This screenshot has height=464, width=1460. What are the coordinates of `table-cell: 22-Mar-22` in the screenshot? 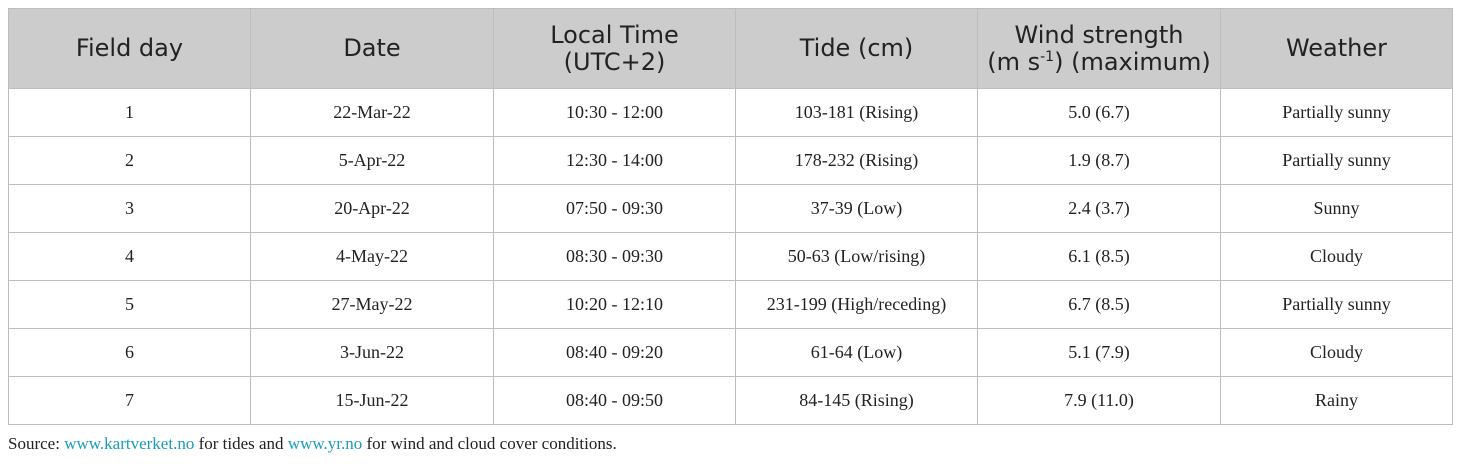 It's located at (372, 112).